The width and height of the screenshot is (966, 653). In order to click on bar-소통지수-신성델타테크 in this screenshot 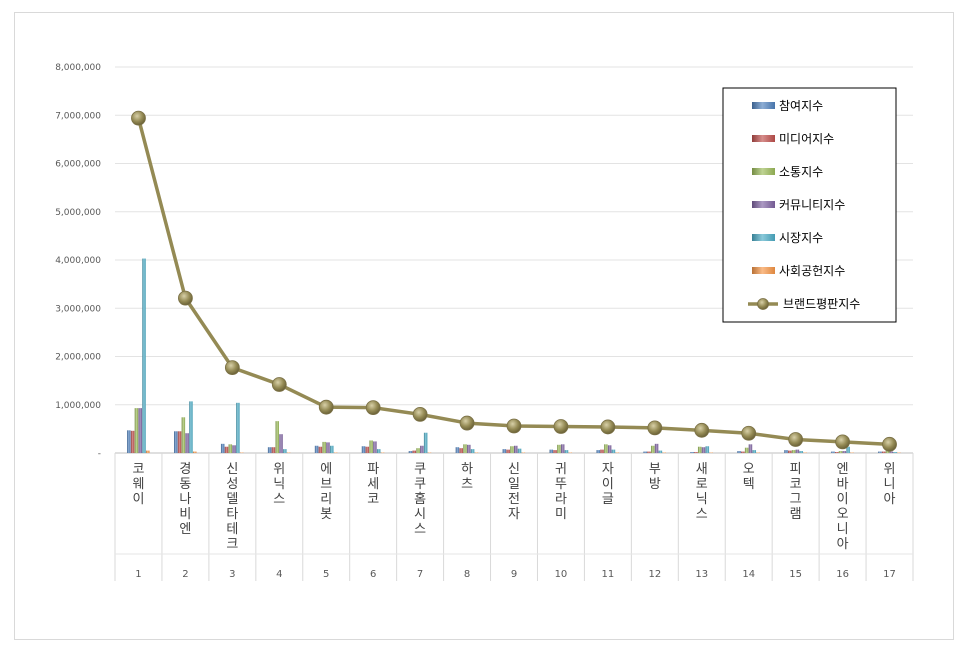, I will do `click(230, 448)`.